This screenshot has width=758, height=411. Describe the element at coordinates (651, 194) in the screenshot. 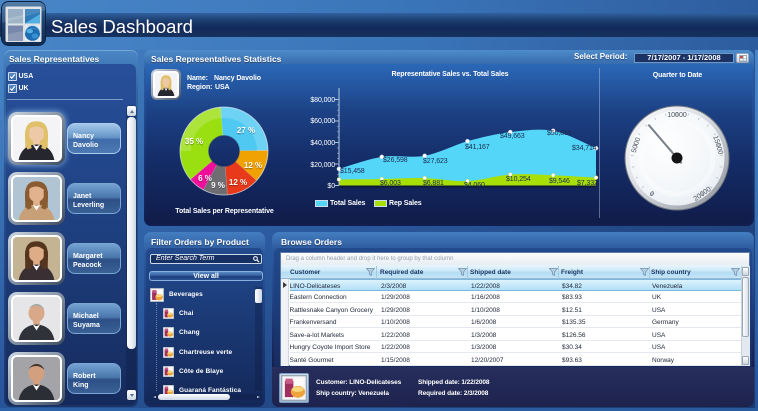

I see `svg-text: 0` at that location.